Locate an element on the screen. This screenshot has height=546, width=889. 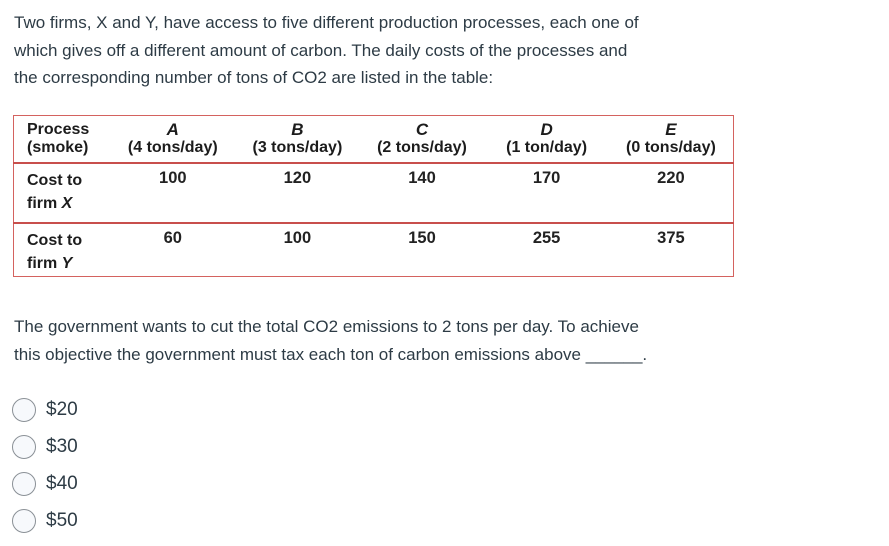
process-rate: (4 tons/day) is located at coordinates (172, 147).